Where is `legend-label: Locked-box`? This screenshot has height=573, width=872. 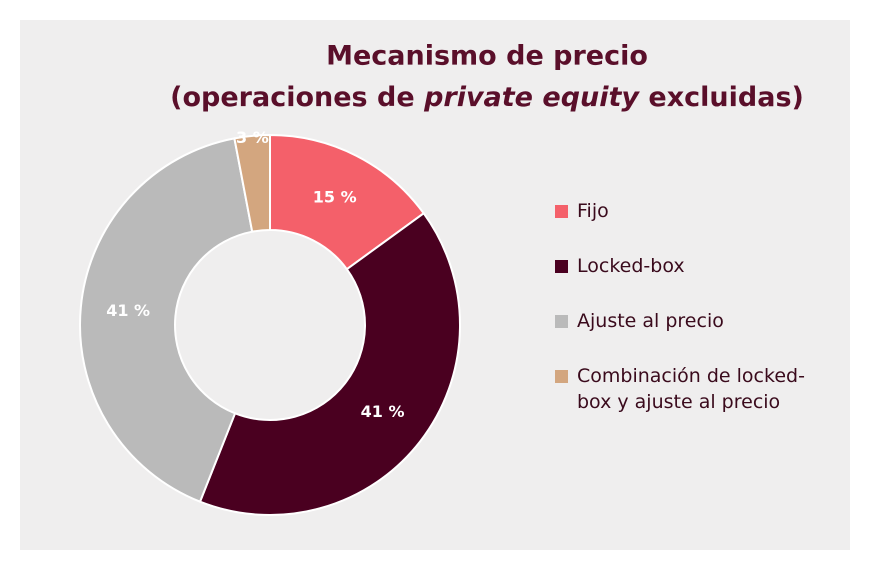 legend-label: Locked-box is located at coordinates (631, 266).